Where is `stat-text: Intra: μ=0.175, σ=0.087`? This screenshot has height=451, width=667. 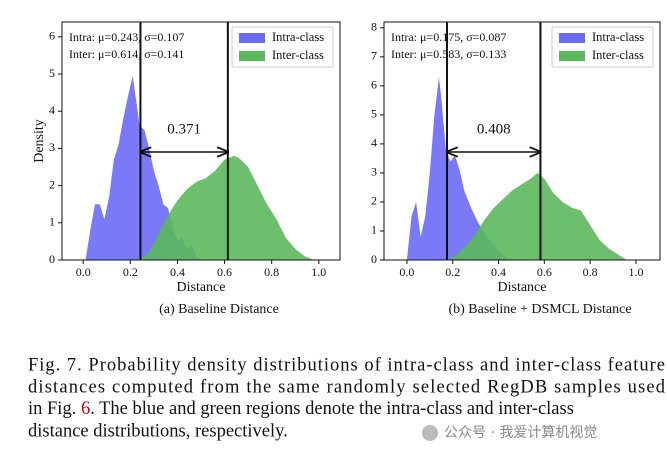
stat-text: Intra: μ=0.175, σ=0.087 is located at coordinates (448, 37).